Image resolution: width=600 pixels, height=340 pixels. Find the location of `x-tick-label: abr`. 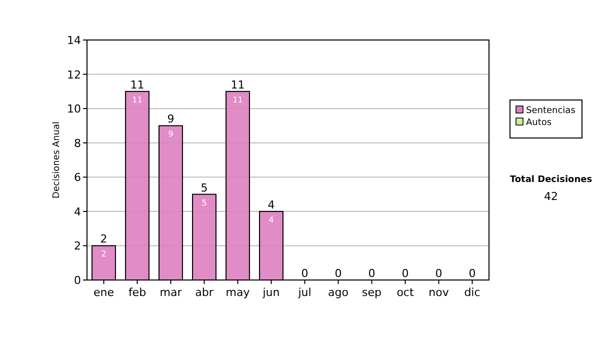

x-tick-label: abr is located at coordinates (204, 292).